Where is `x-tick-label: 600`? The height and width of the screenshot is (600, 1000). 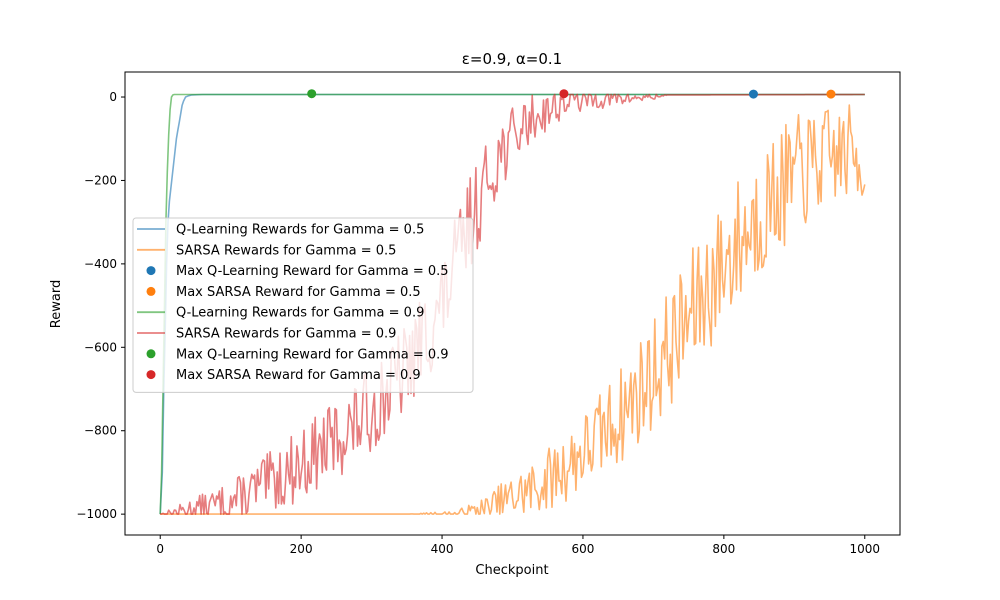 x-tick-label: 600 is located at coordinates (583, 549).